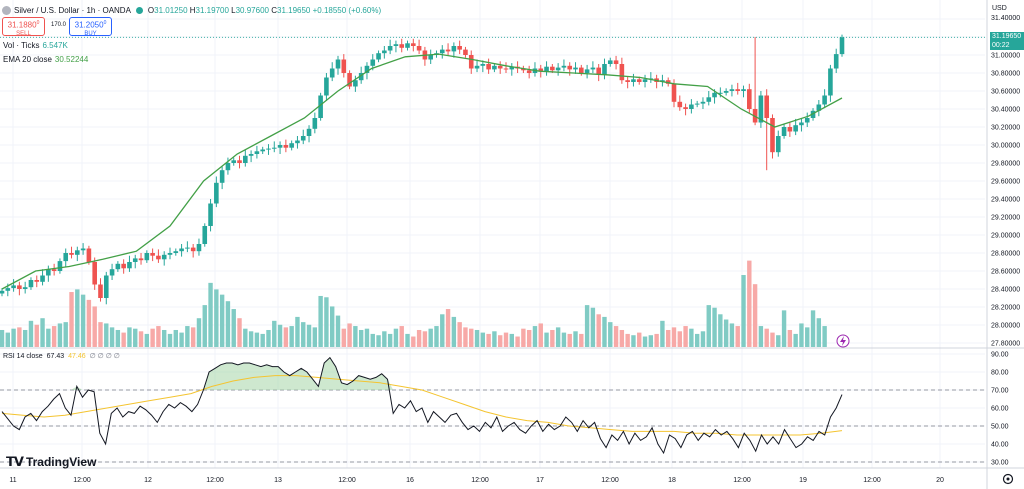  I want to click on symbol-title: Silver / U.S. Dollar · 1h · OANDA, so click(72, 10).